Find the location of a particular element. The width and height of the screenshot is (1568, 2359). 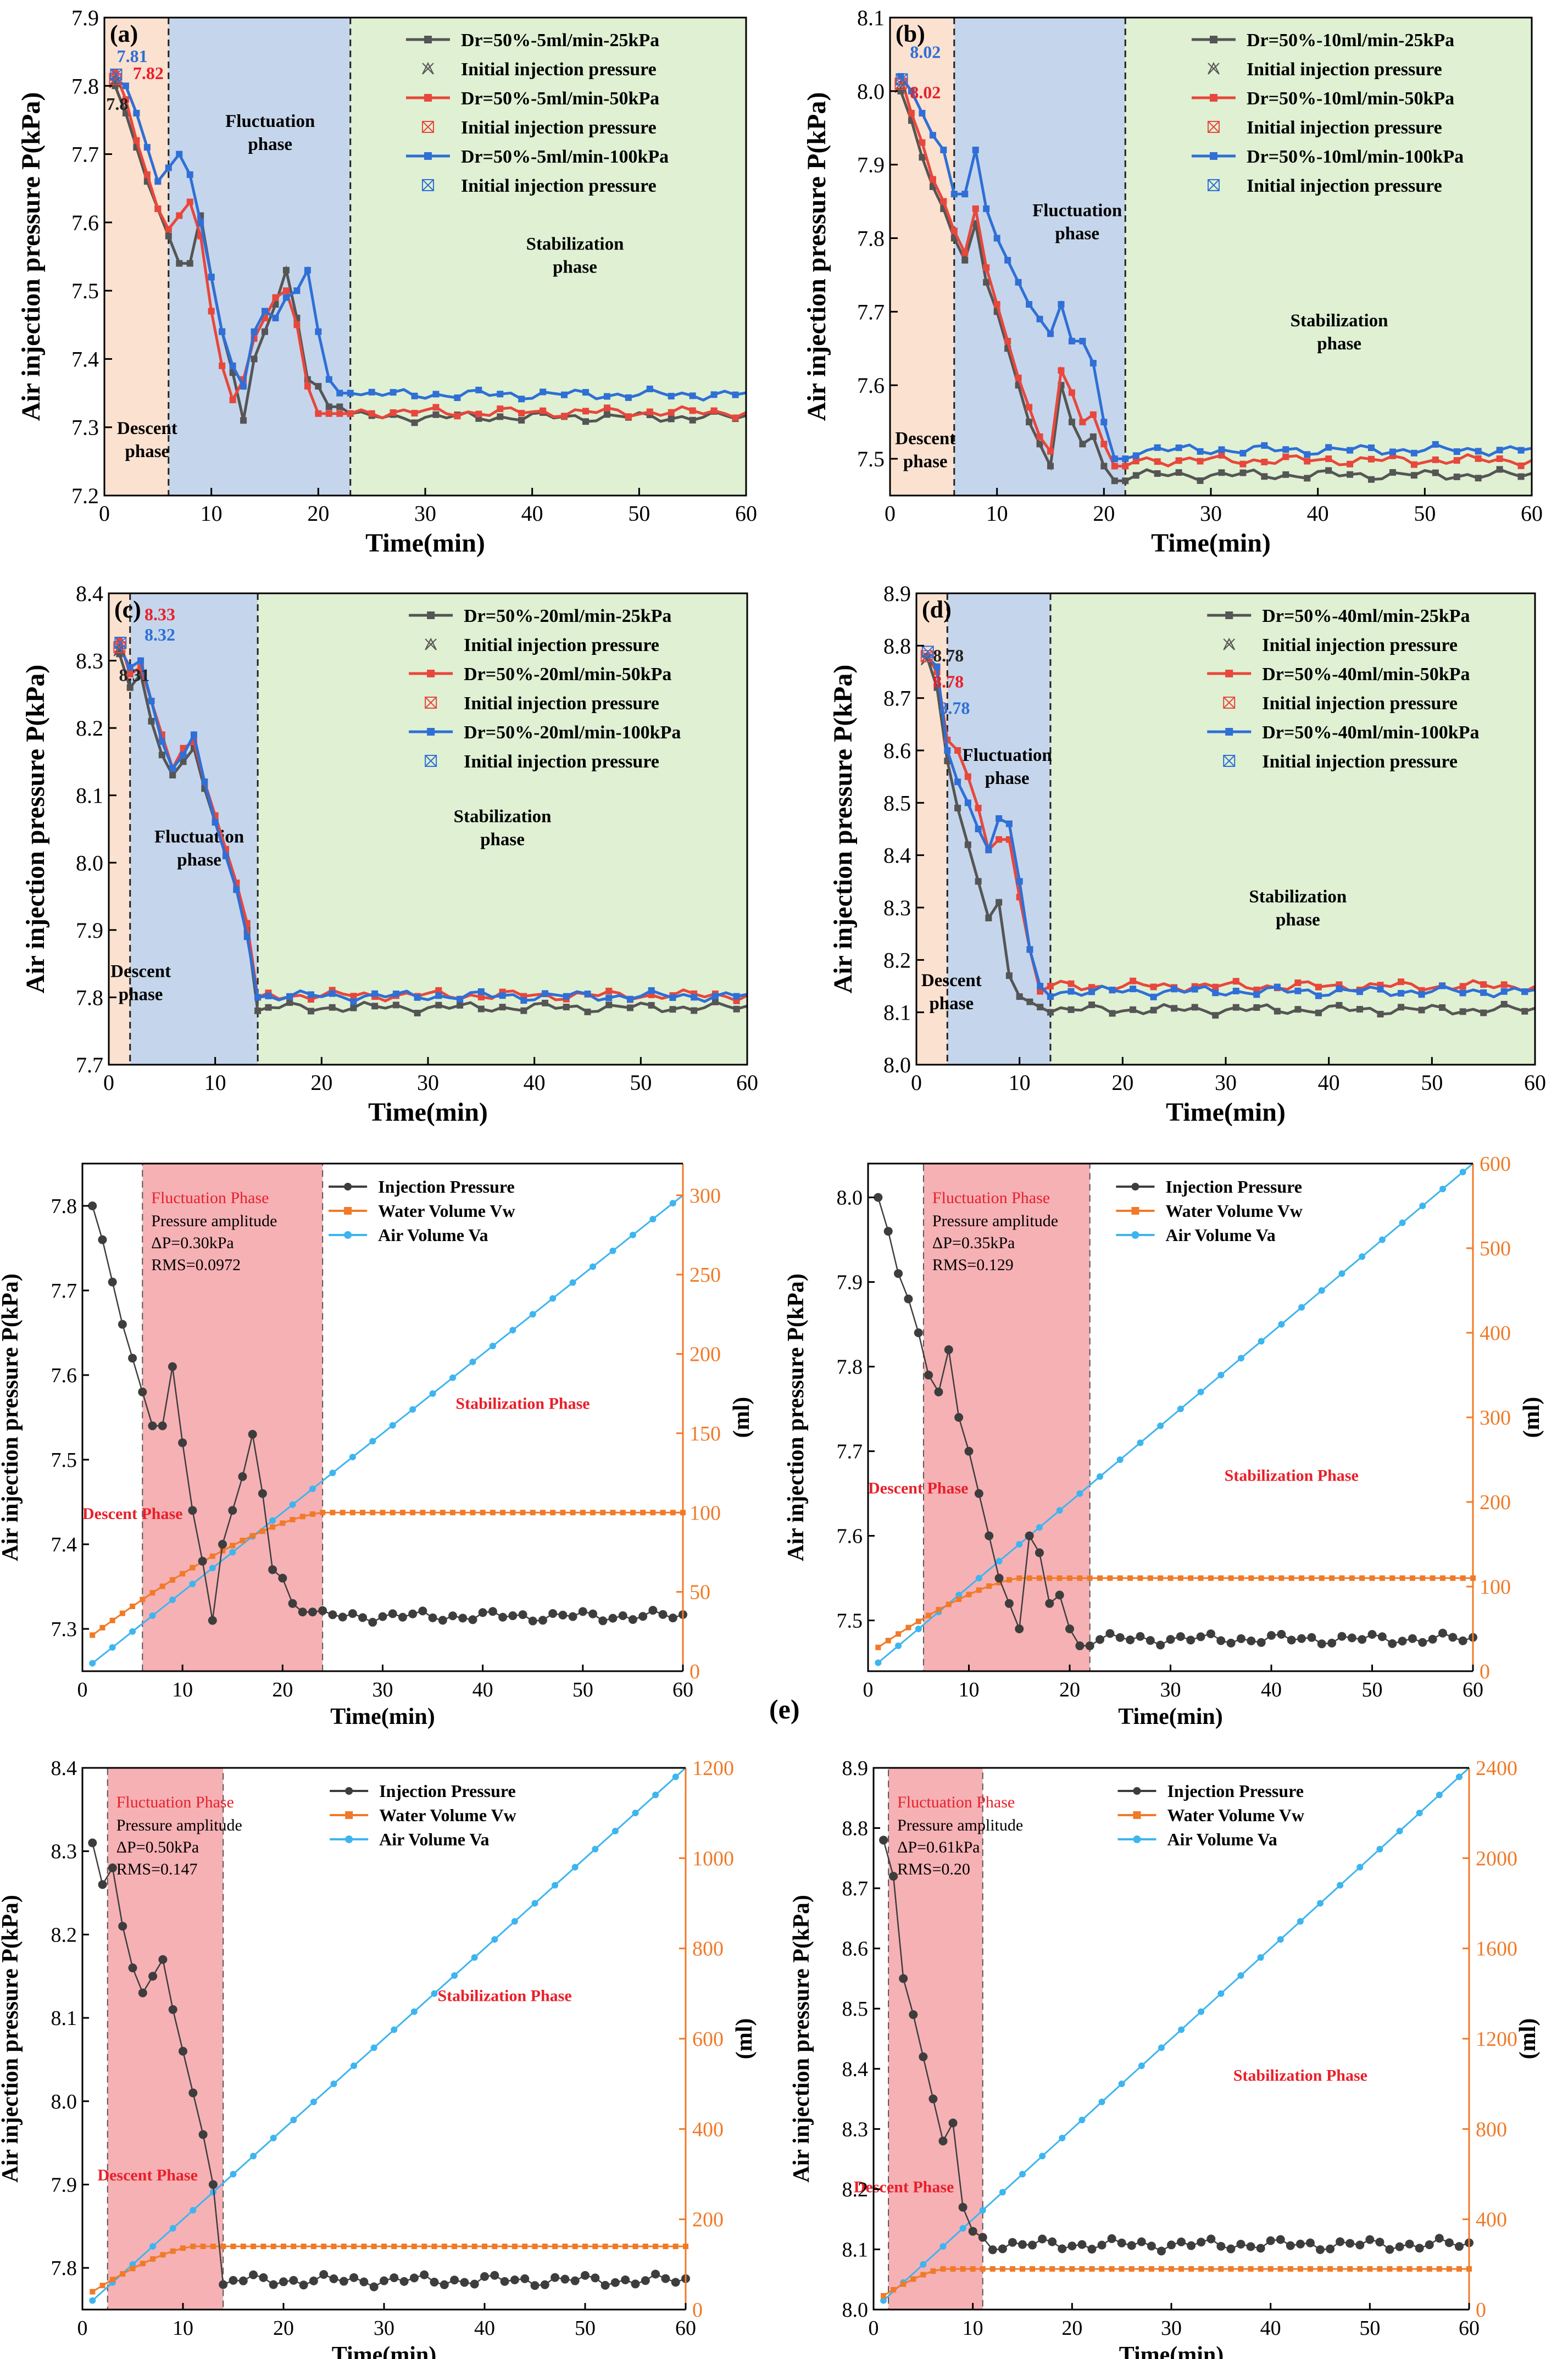

initial-value-annotation: 8.78 is located at coordinates (948, 682).